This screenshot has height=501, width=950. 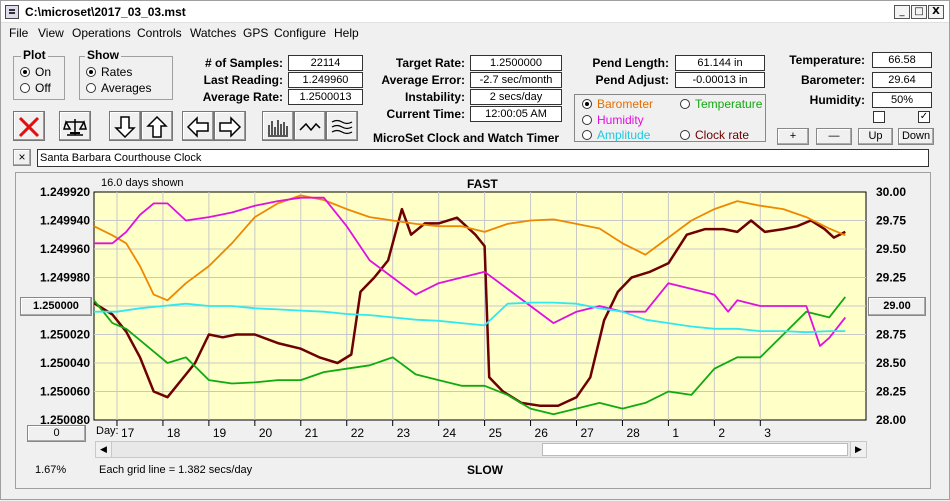 I want to click on show-rates-radio: Rates, so click(x=109, y=72).